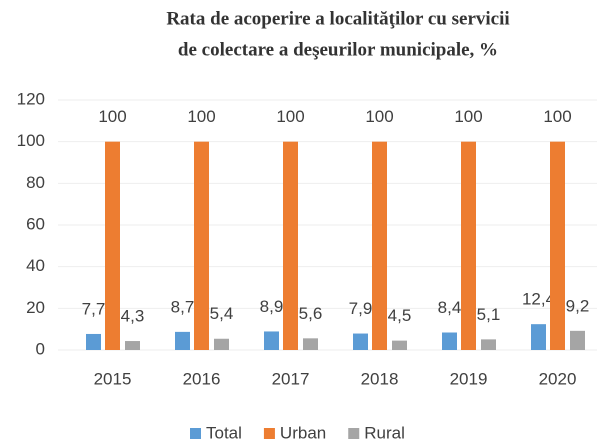 This screenshot has width=603, height=443. What do you see at coordinates (183, 306) in the screenshot?
I see `data-label: 8,7` at bounding box center [183, 306].